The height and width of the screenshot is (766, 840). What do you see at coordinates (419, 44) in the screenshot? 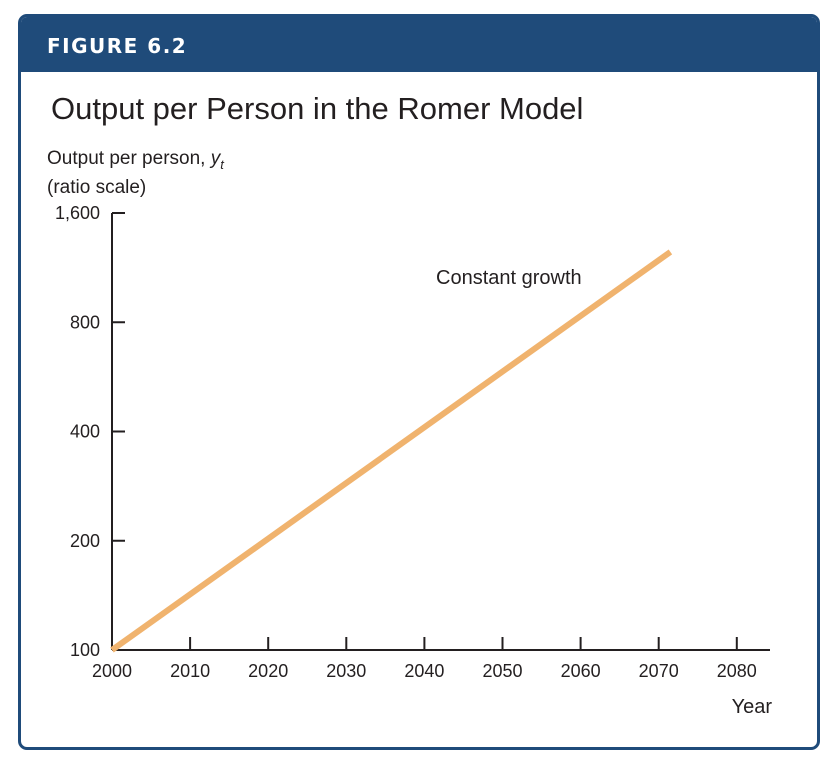
I see `figure-banner: FIGURE 6.2` at bounding box center [419, 44].